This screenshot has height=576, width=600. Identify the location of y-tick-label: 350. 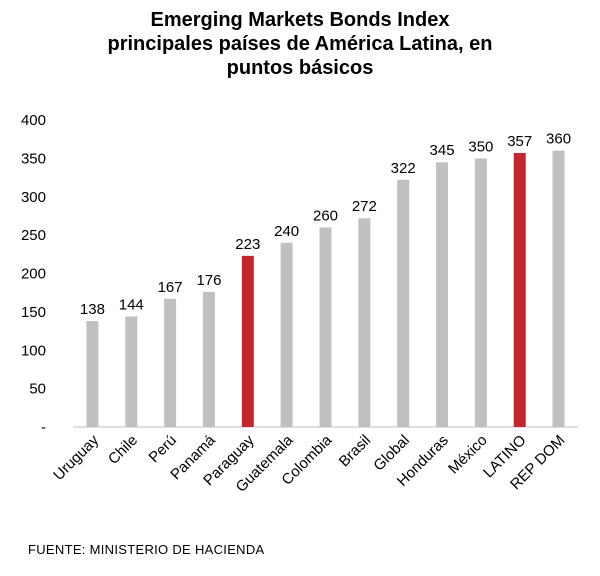
(33, 158).